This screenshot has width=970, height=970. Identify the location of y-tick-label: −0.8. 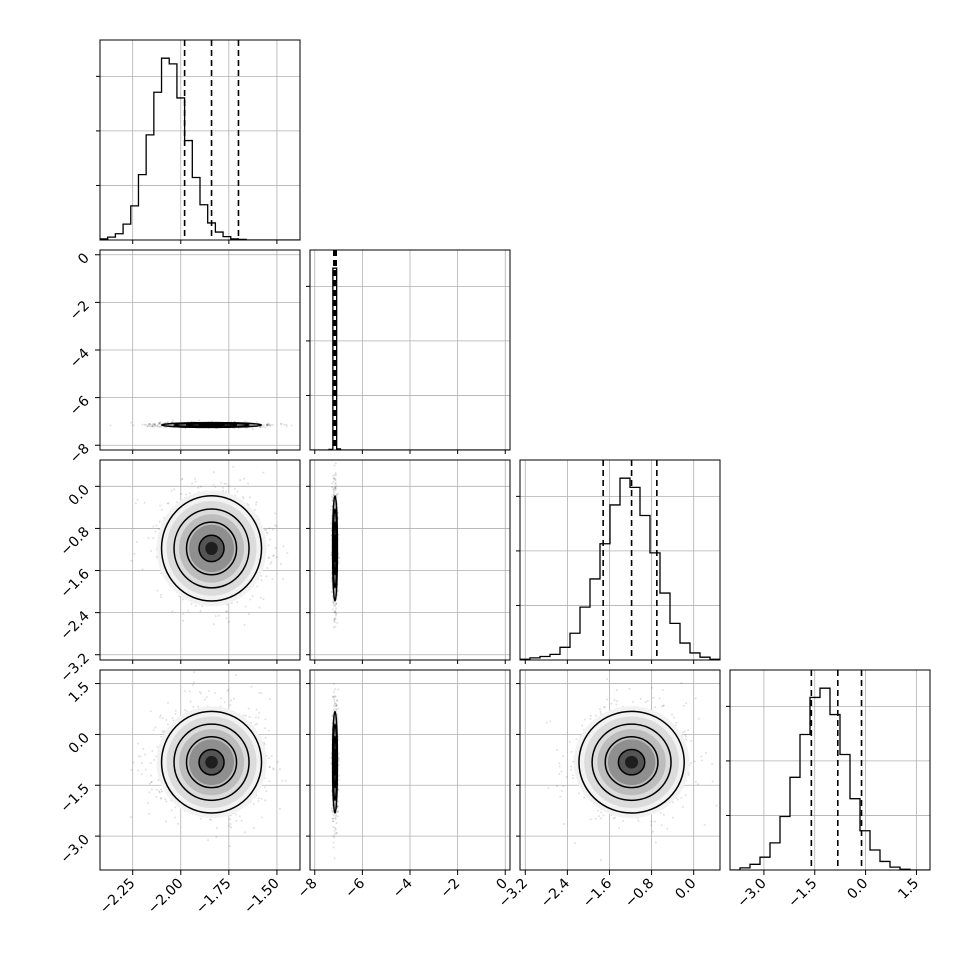
(74, 541).